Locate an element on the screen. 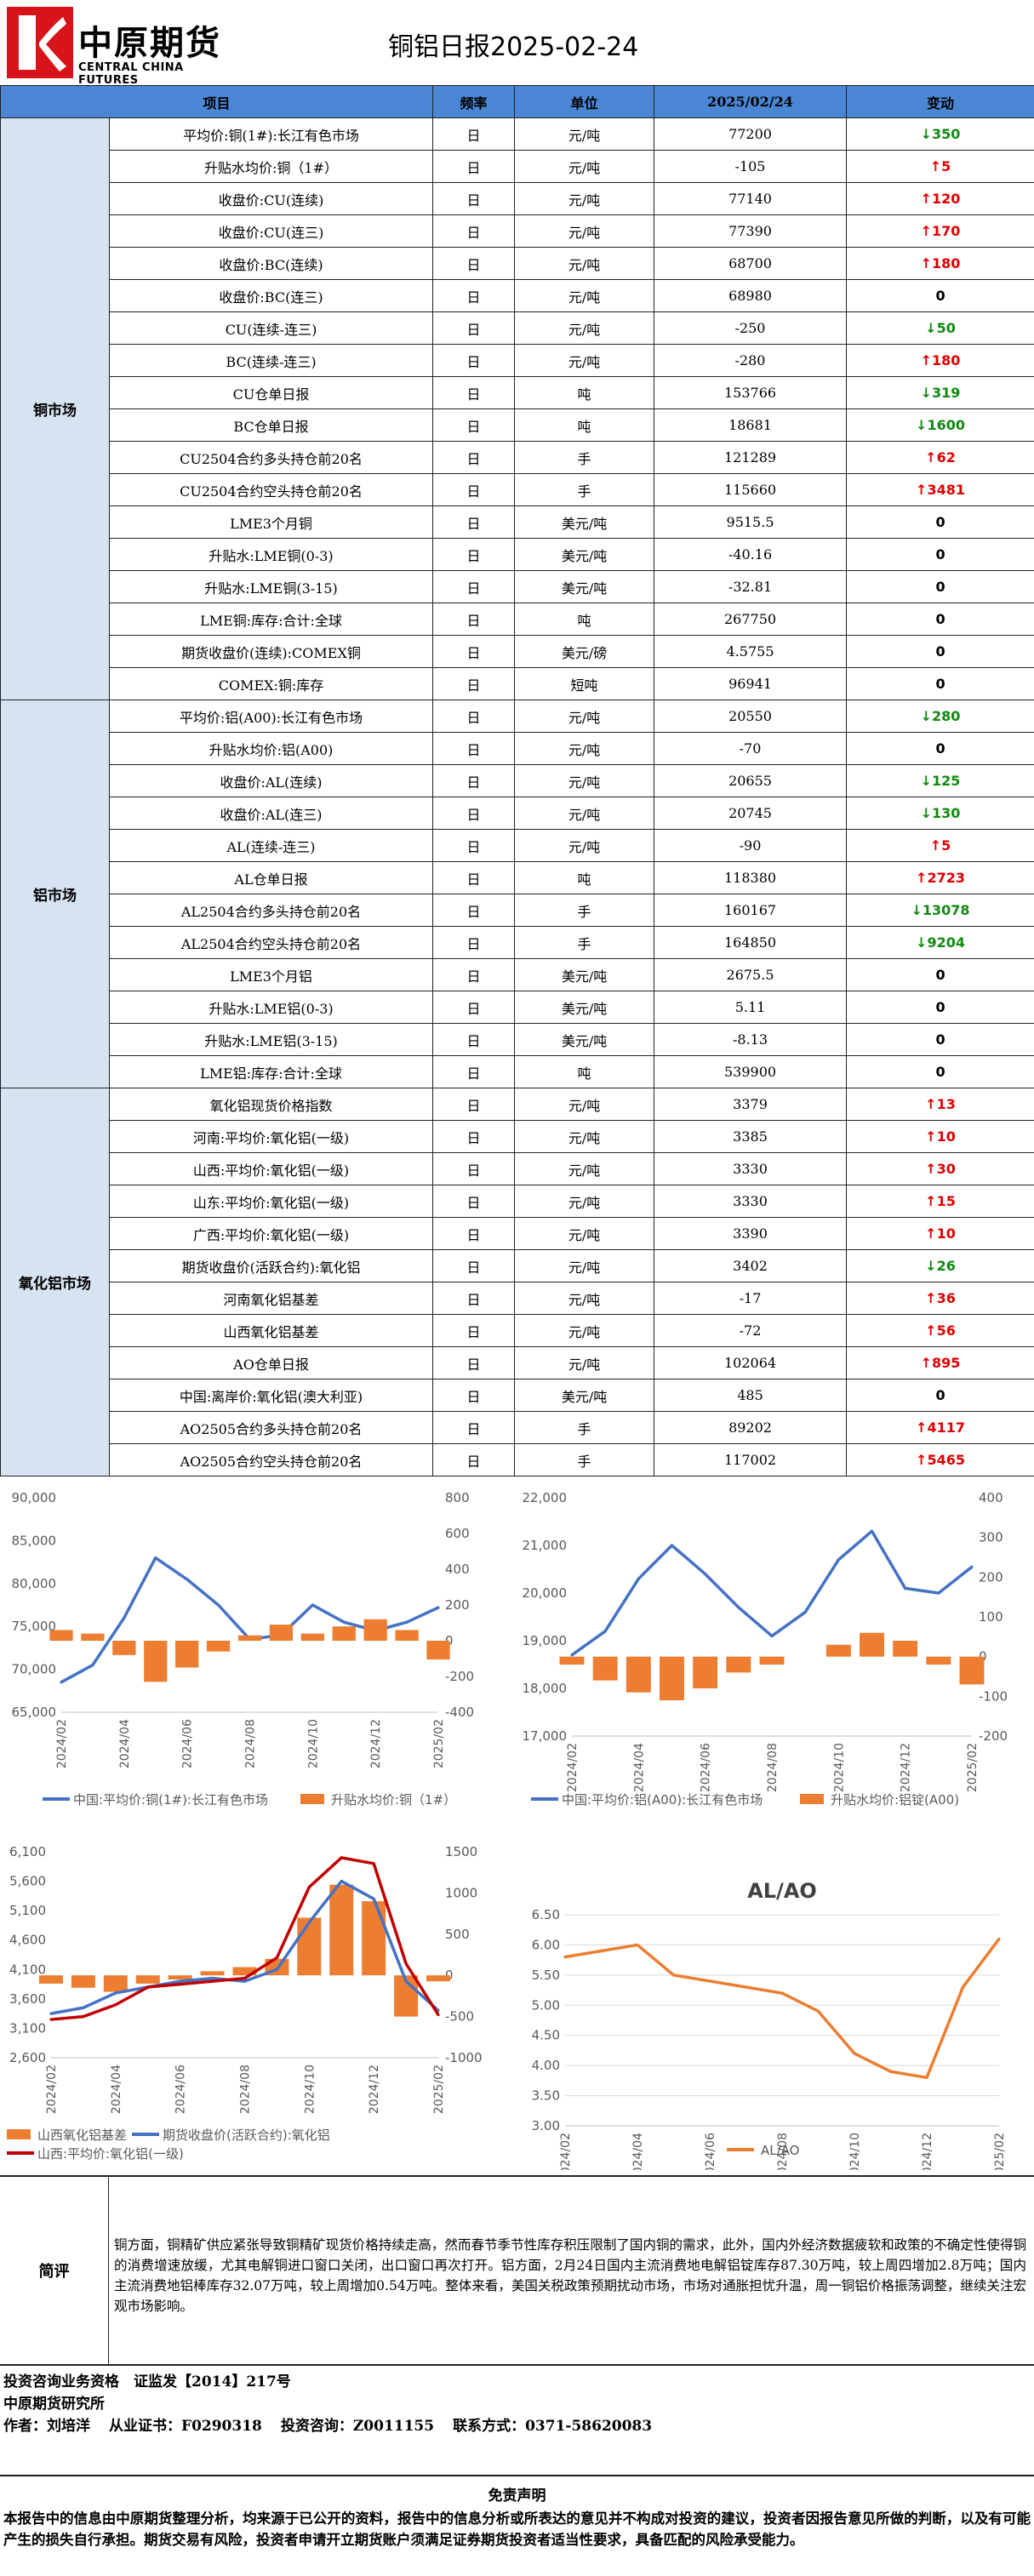  y-tick-label-left: 75,000 is located at coordinates (34, 1626).